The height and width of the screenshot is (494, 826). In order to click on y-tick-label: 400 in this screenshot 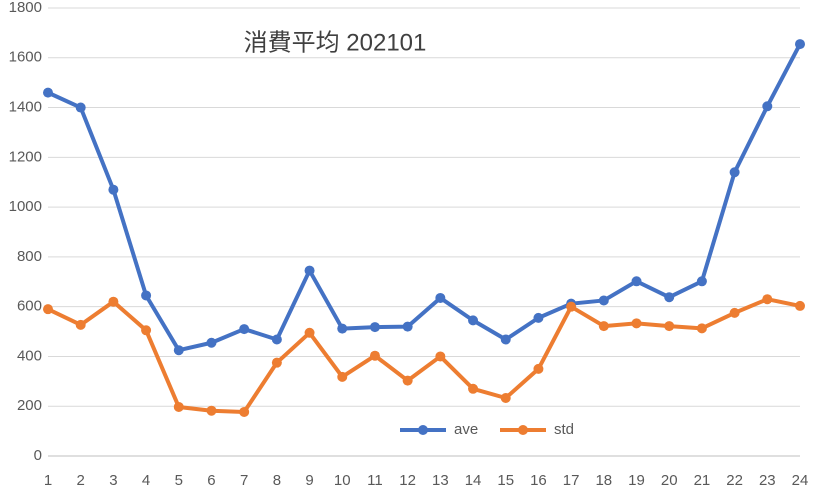, I will do `click(29, 355)`.